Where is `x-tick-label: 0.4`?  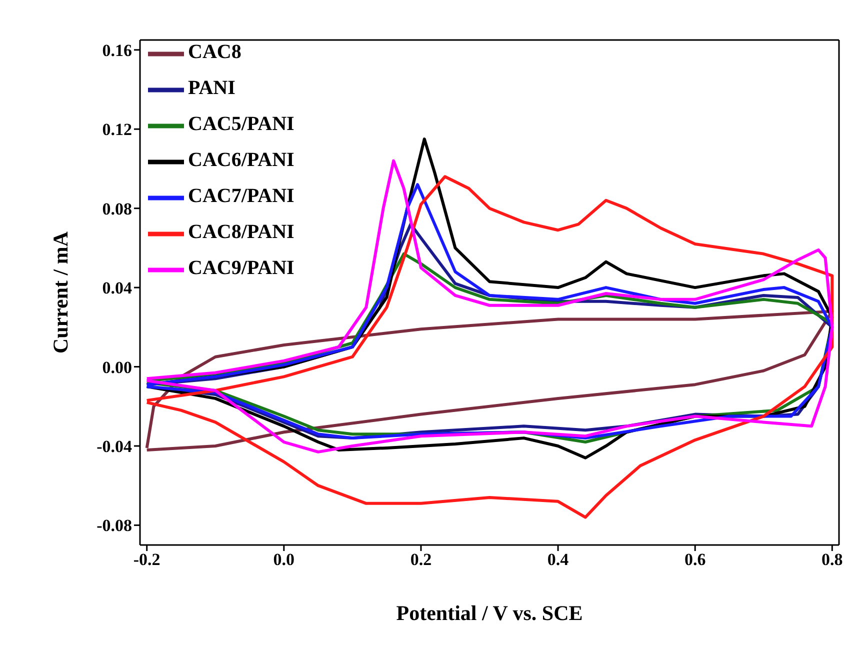
x-tick-label: 0.4 is located at coordinates (558, 560).